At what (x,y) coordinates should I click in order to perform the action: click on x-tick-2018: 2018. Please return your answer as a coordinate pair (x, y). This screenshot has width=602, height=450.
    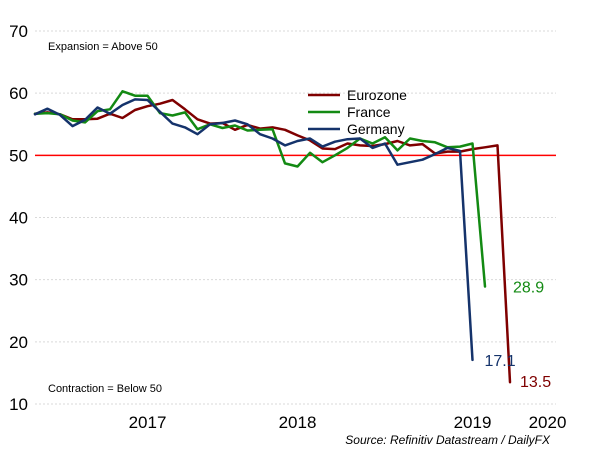
    Looking at the image, I should click on (298, 422).